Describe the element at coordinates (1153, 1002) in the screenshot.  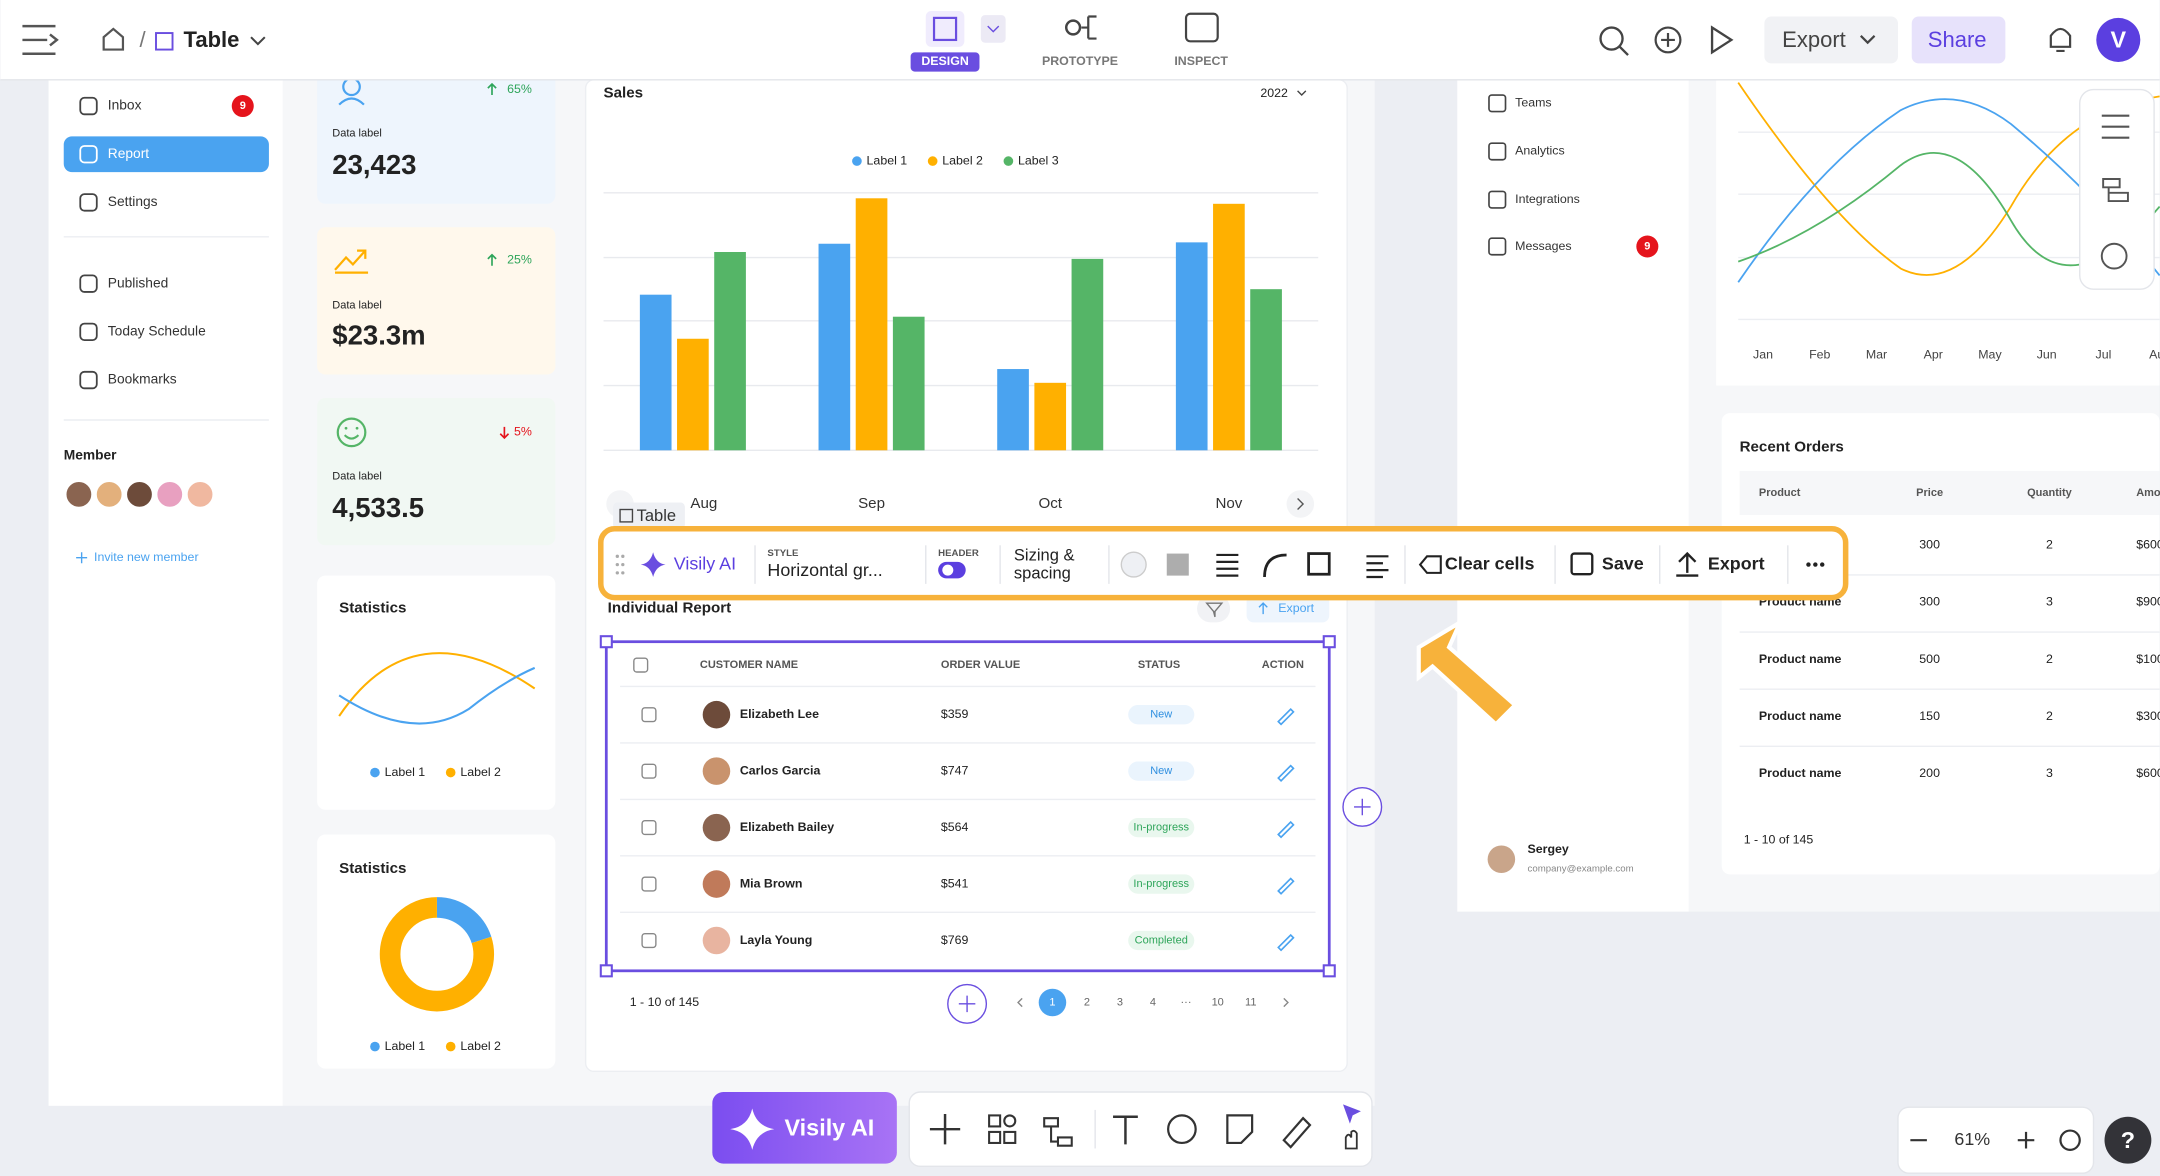
I see `page: 4` at that location.